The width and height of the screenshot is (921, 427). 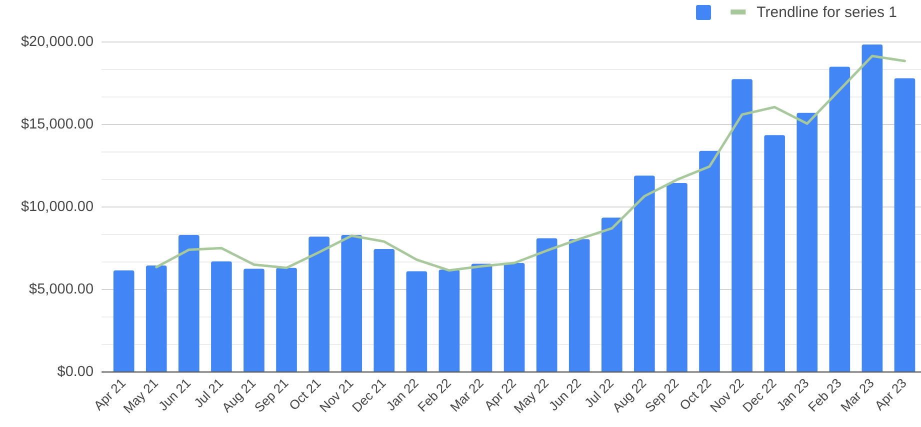 I want to click on y-tick-label: $5,000.00, so click(x=61, y=289).